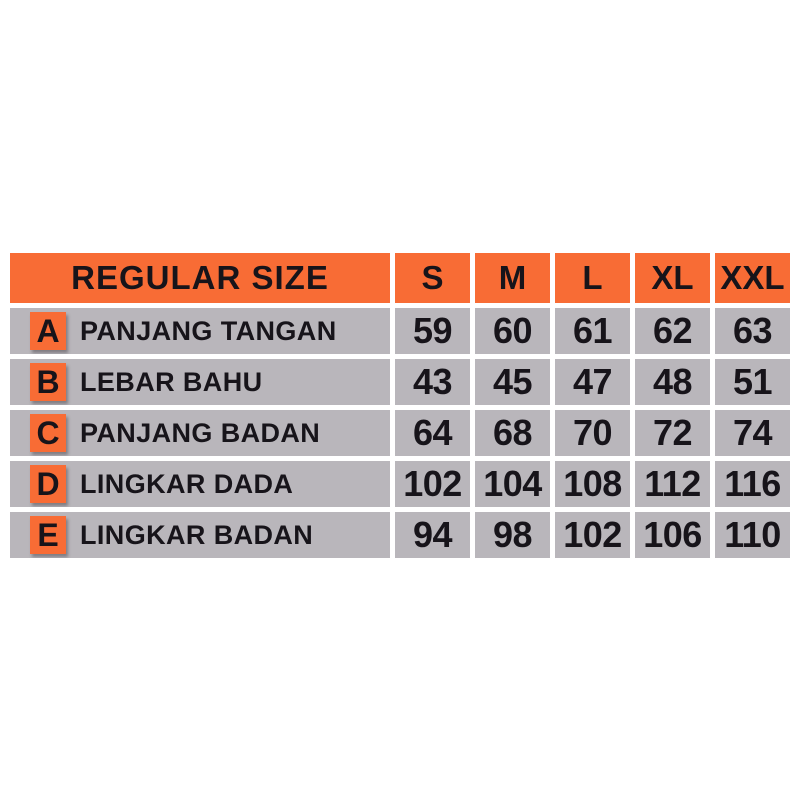  I want to click on table-row-label-lingkar-badan: E LINGKAR BADAN, so click(200, 535).